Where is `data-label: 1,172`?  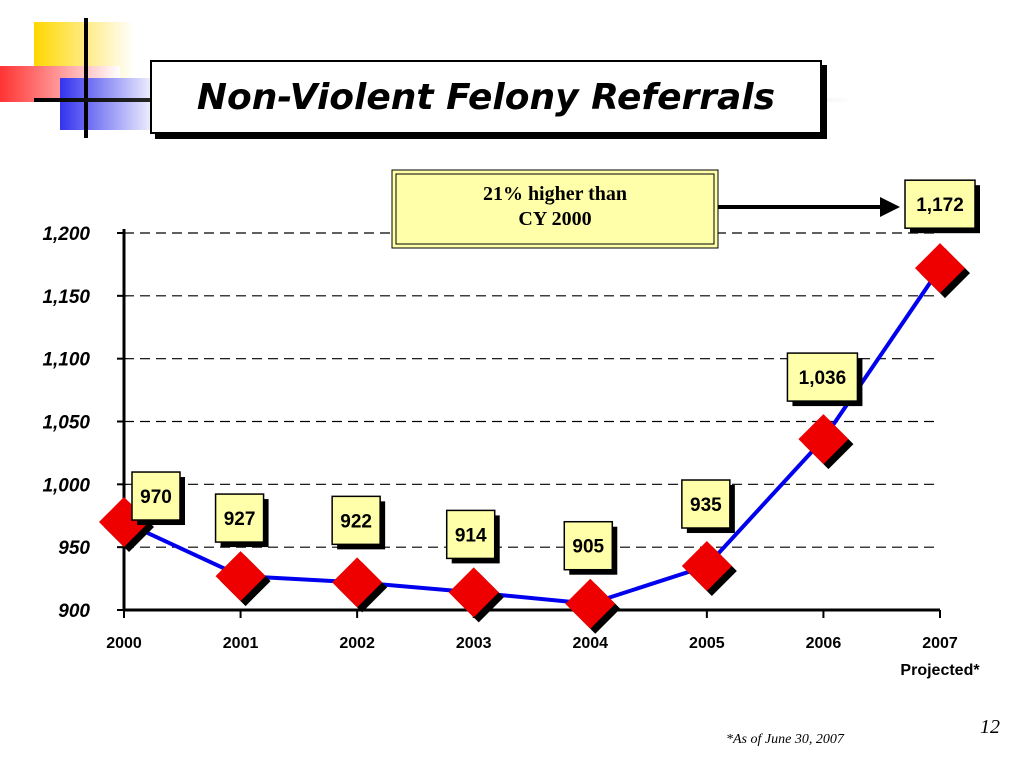
data-label: 1,172 is located at coordinates (940, 205).